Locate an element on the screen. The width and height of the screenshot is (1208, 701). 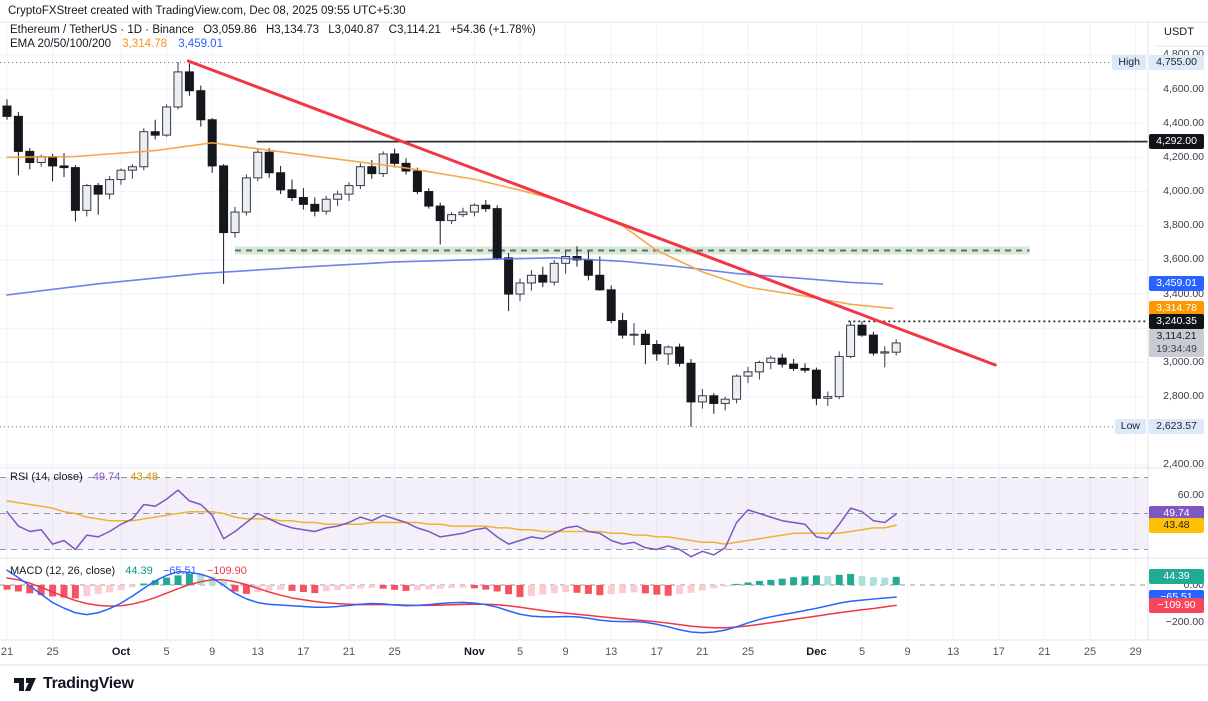
ema-slow-line is located at coordinates (445, 276).